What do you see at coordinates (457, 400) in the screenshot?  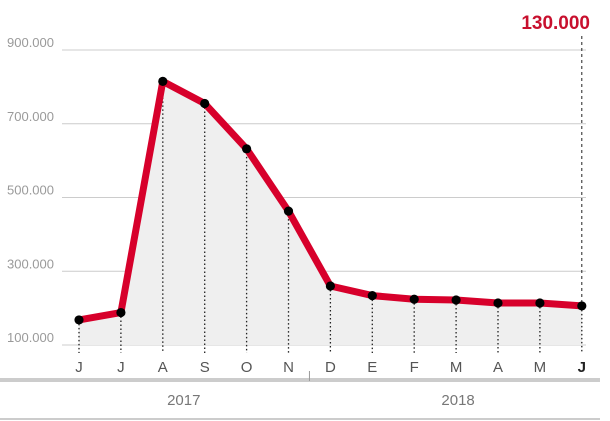 I see `year-label: 2018` at bounding box center [457, 400].